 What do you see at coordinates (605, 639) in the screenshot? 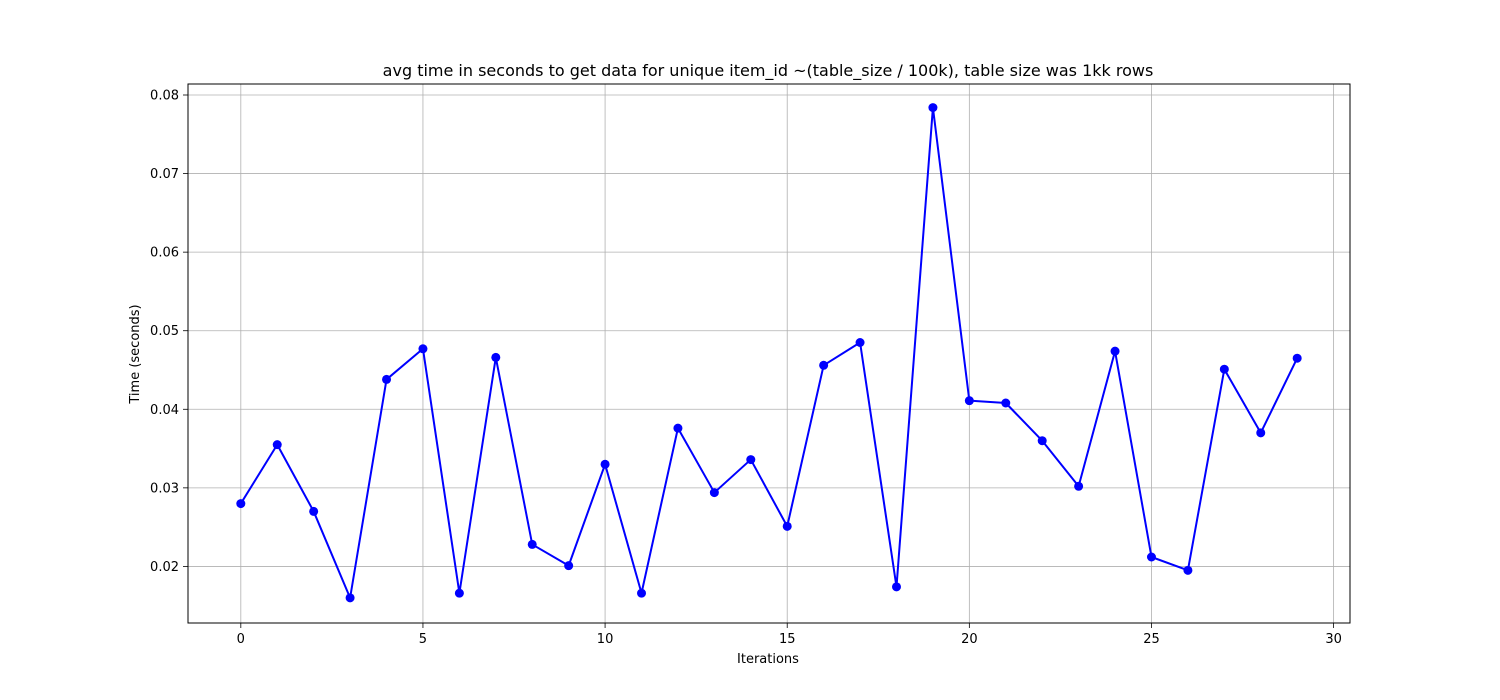
I see `x-tick-label: 10` at bounding box center [605, 639].